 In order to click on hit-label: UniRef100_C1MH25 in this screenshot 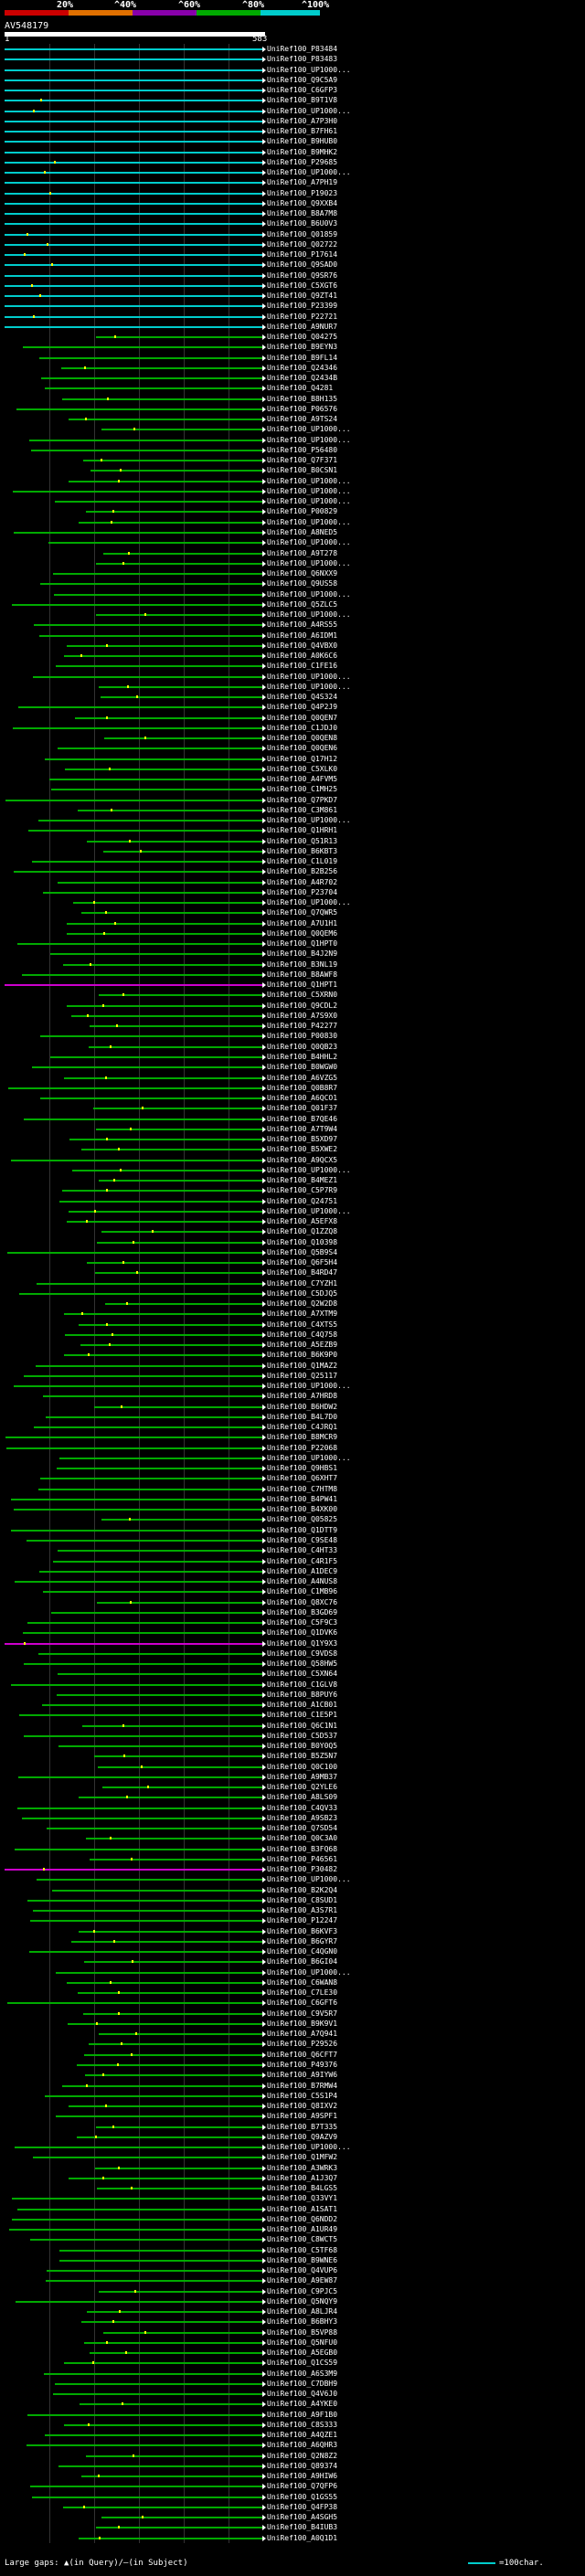, I will do `click(302, 789)`.